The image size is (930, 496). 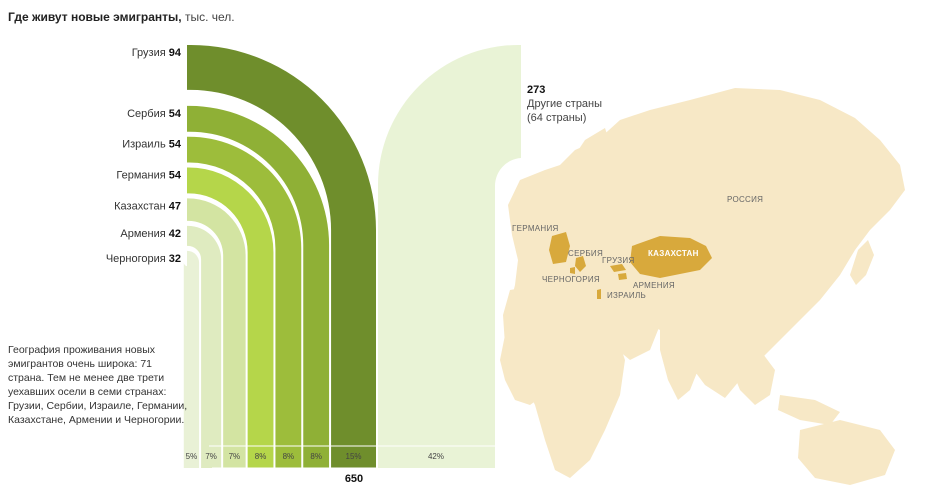 I want to click on total-value: 650, so click(x=354, y=479).